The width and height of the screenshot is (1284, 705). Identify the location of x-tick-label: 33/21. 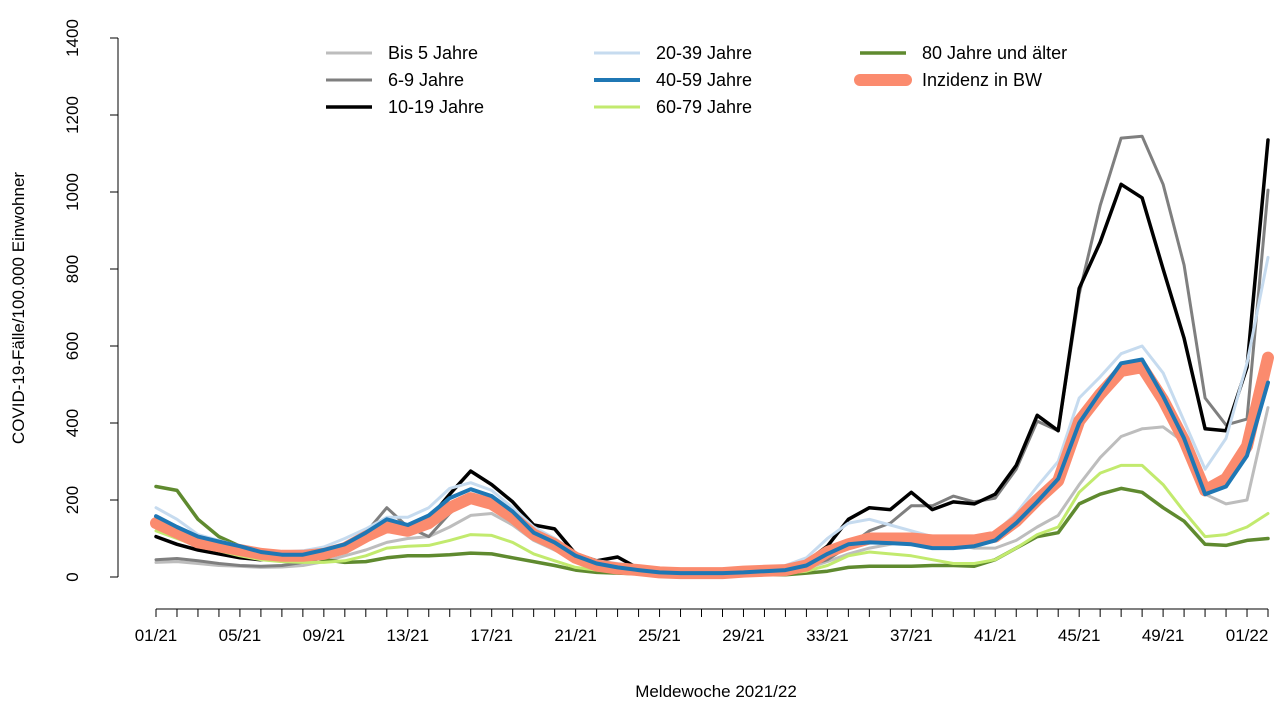
(827, 635).